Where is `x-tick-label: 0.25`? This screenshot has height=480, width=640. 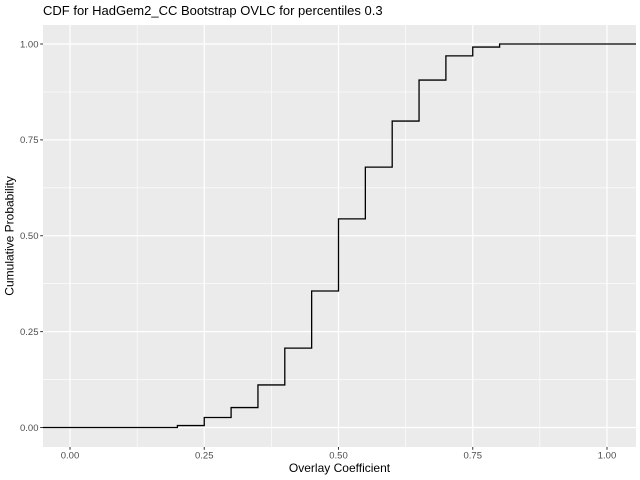
x-tick-label: 0.25 is located at coordinates (204, 456).